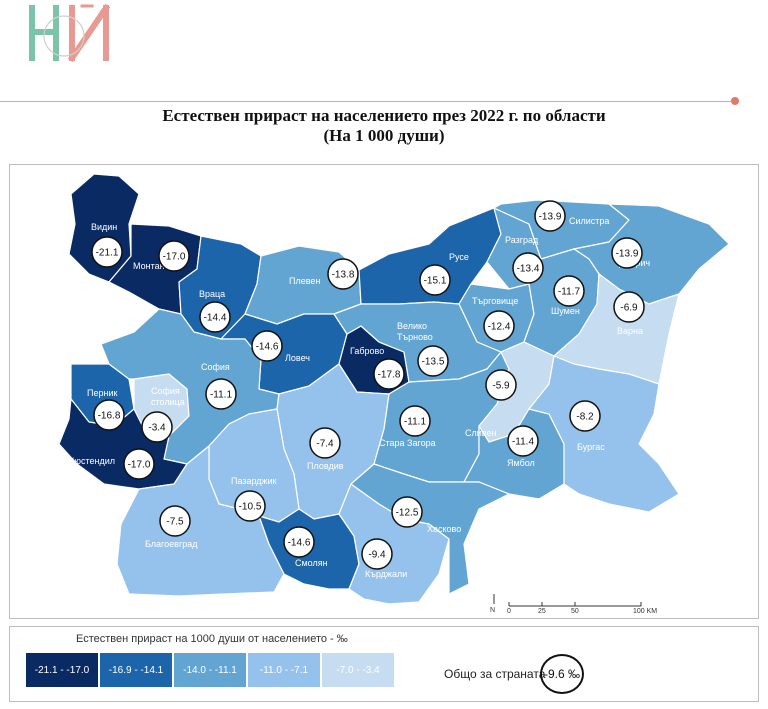 The width and height of the screenshot is (768, 709). I want to click on region-3-value-circle, so click(343, 274).